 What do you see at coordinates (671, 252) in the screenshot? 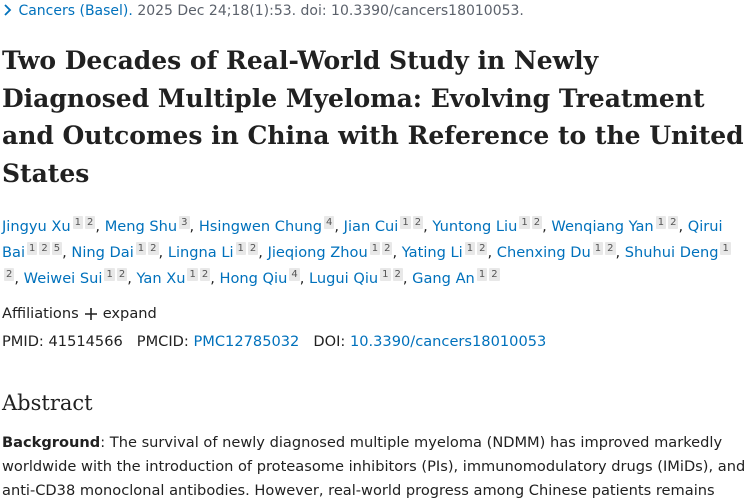
I see `author-link: Shuhui Deng` at bounding box center [671, 252].